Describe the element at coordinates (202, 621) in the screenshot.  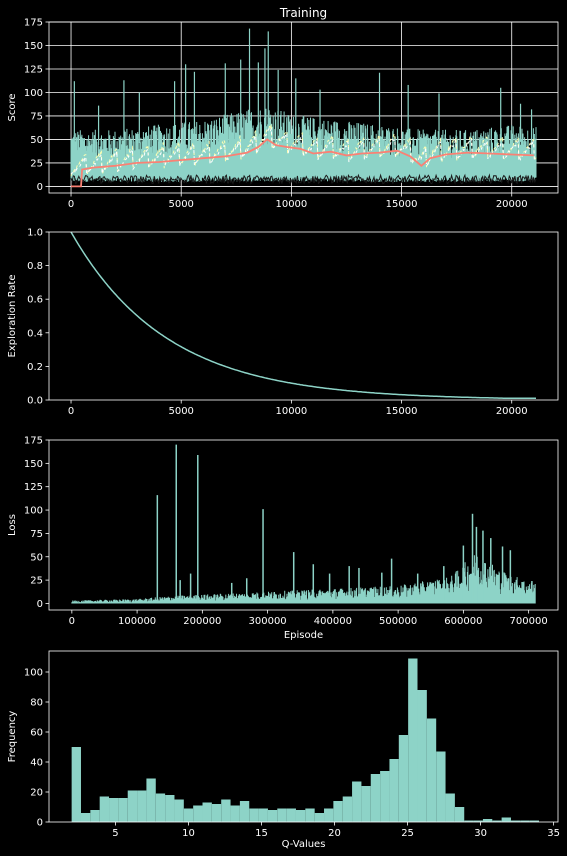
I see `loss-x-tick-label-2: 200000` at that location.